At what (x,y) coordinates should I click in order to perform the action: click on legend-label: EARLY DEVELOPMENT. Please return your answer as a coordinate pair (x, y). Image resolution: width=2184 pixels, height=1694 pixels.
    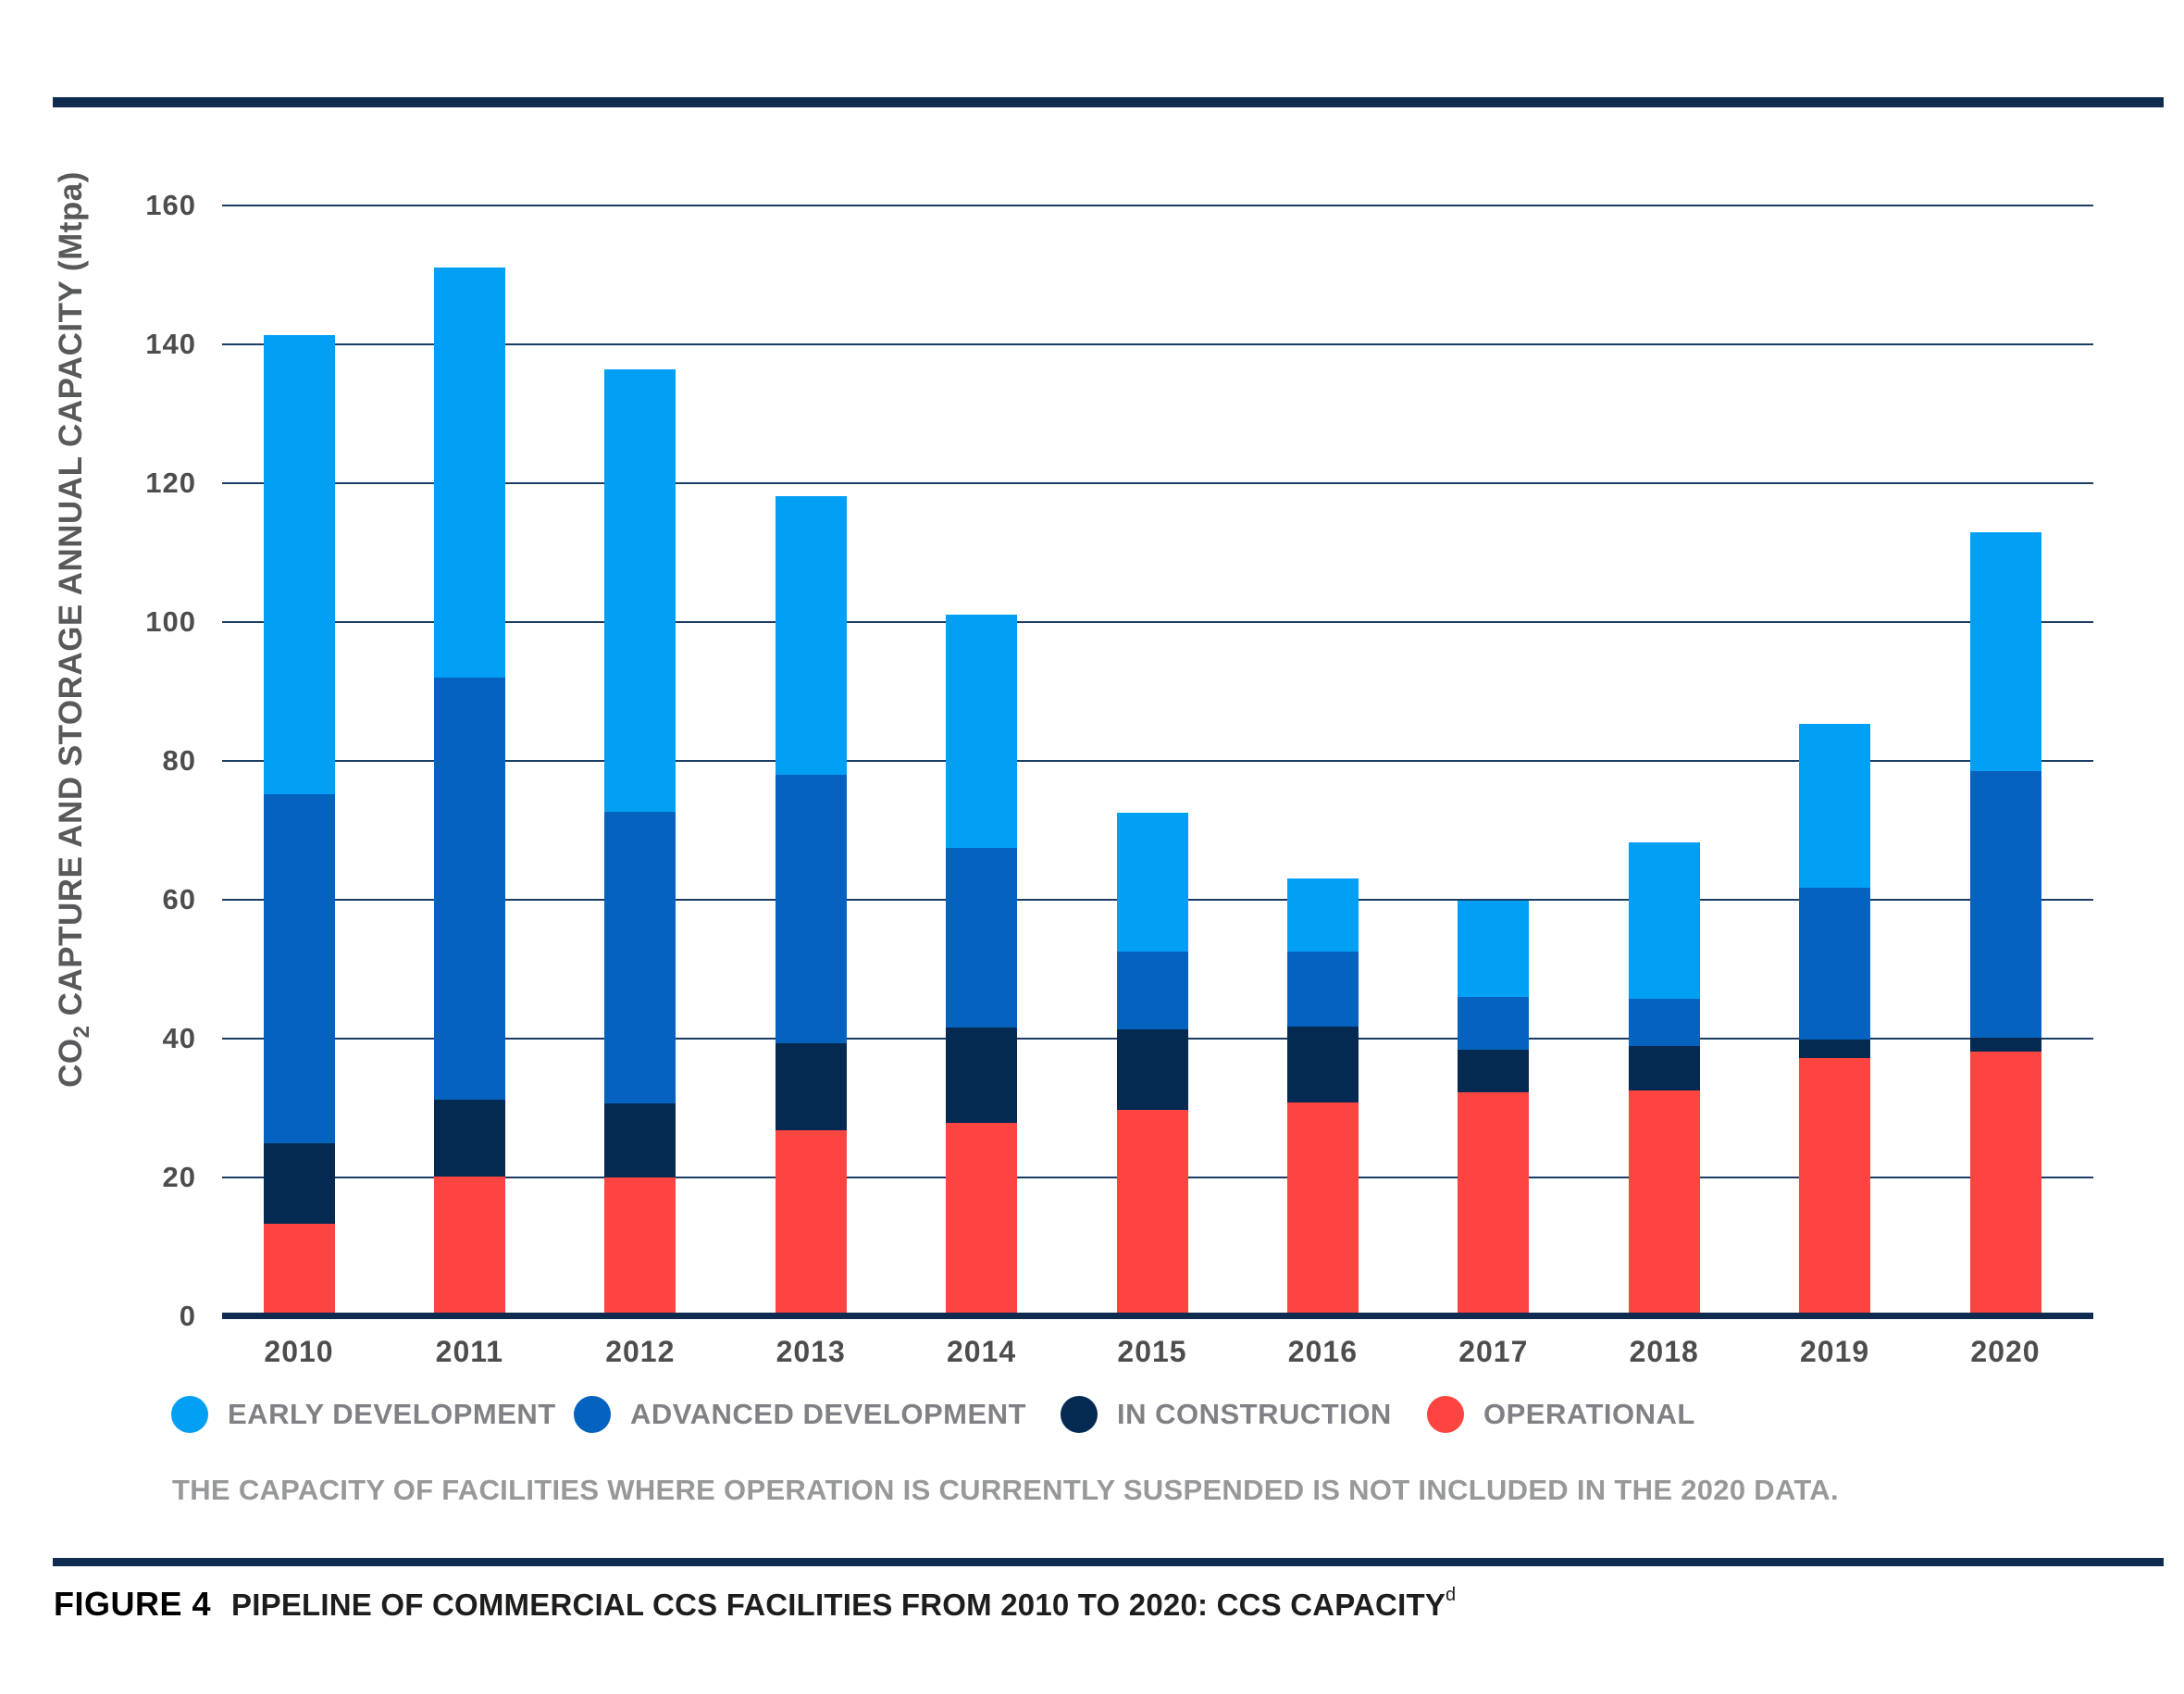
    Looking at the image, I should click on (392, 1414).